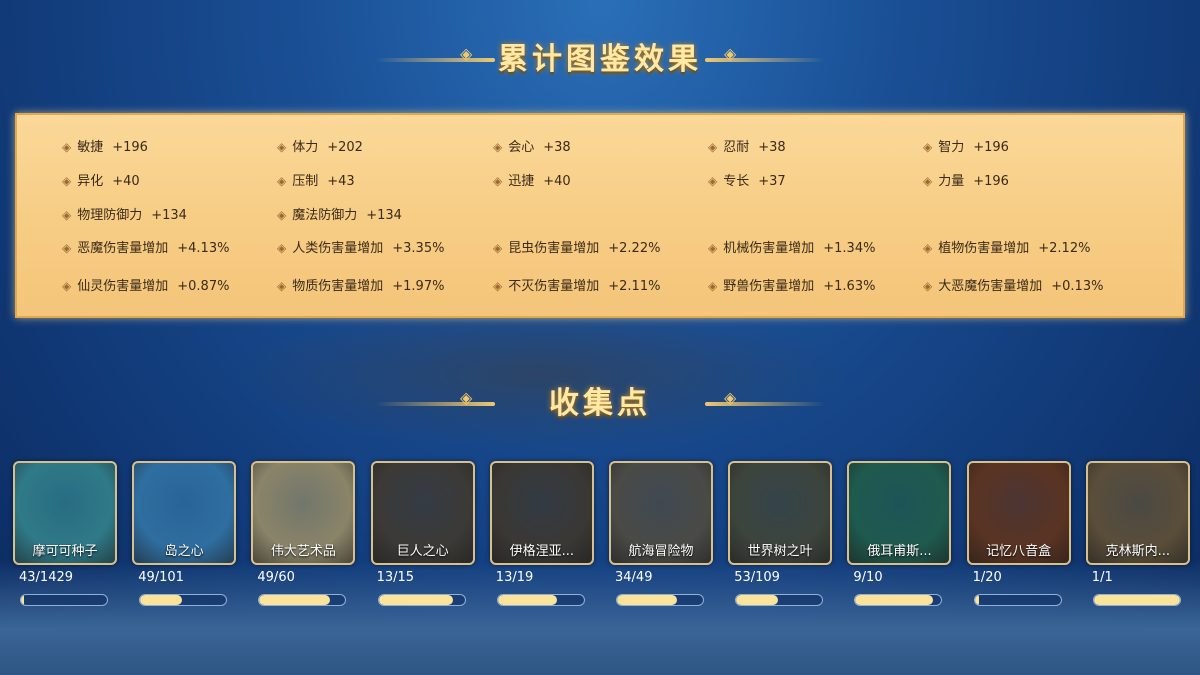  What do you see at coordinates (305, 181) in the screenshot?
I see `stat-name: 压制` at bounding box center [305, 181].